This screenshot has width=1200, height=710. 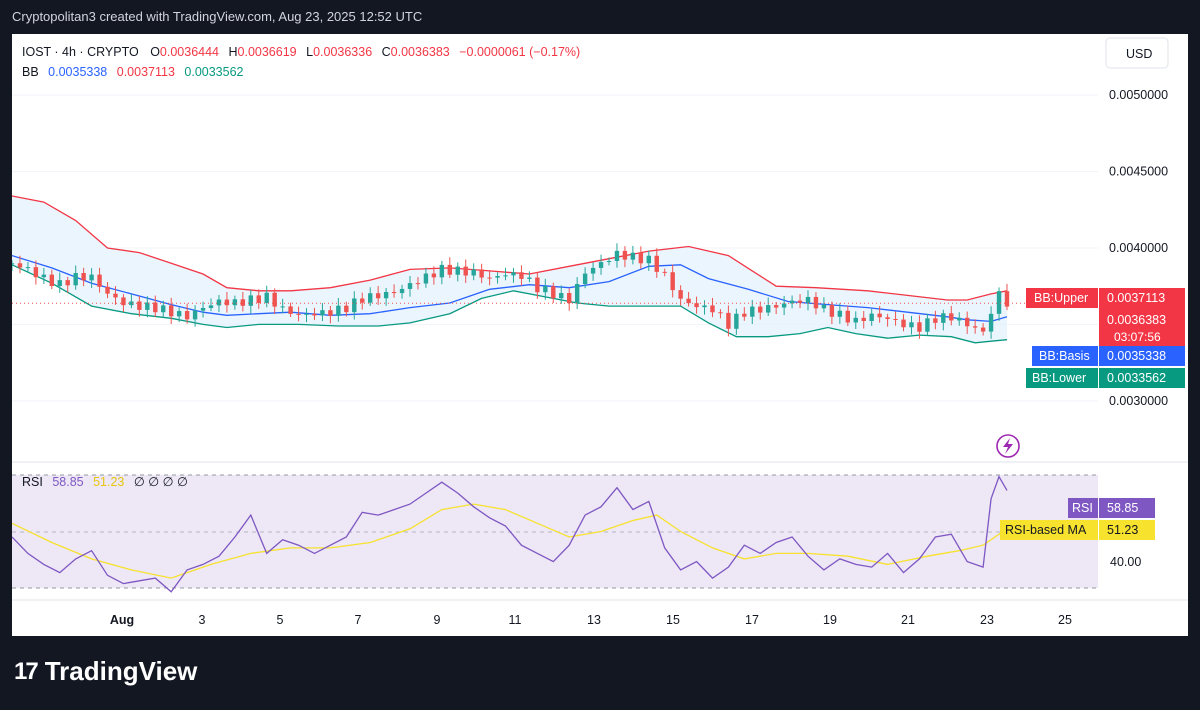 What do you see at coordinates (105, 482) in the screenshot?
I see `rsi-legend: RSI 58.85 51.23 ∅ ∅ ∅ ∅` at bounding box center [105, 482].